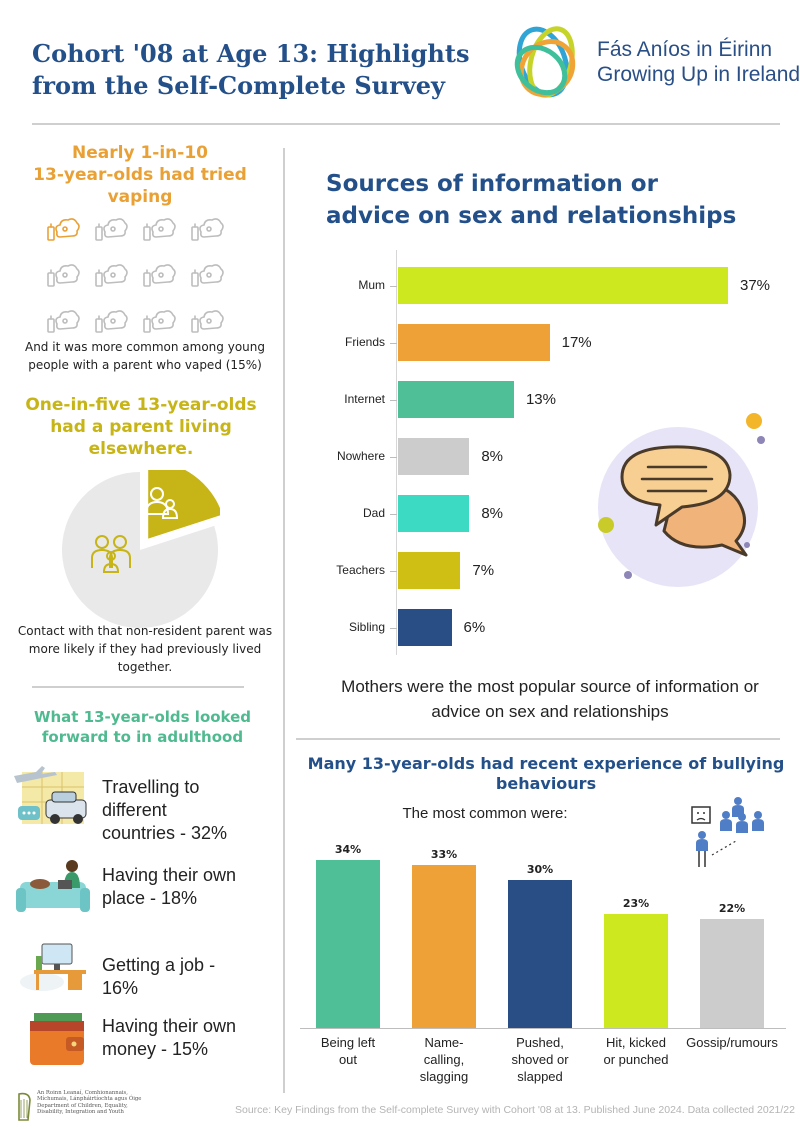 The image size is (800, 1130). Describe the element at coordinates (732, 1042) in the screenshot. I see `bullying-category-label: Gossip/rumours` at that location.